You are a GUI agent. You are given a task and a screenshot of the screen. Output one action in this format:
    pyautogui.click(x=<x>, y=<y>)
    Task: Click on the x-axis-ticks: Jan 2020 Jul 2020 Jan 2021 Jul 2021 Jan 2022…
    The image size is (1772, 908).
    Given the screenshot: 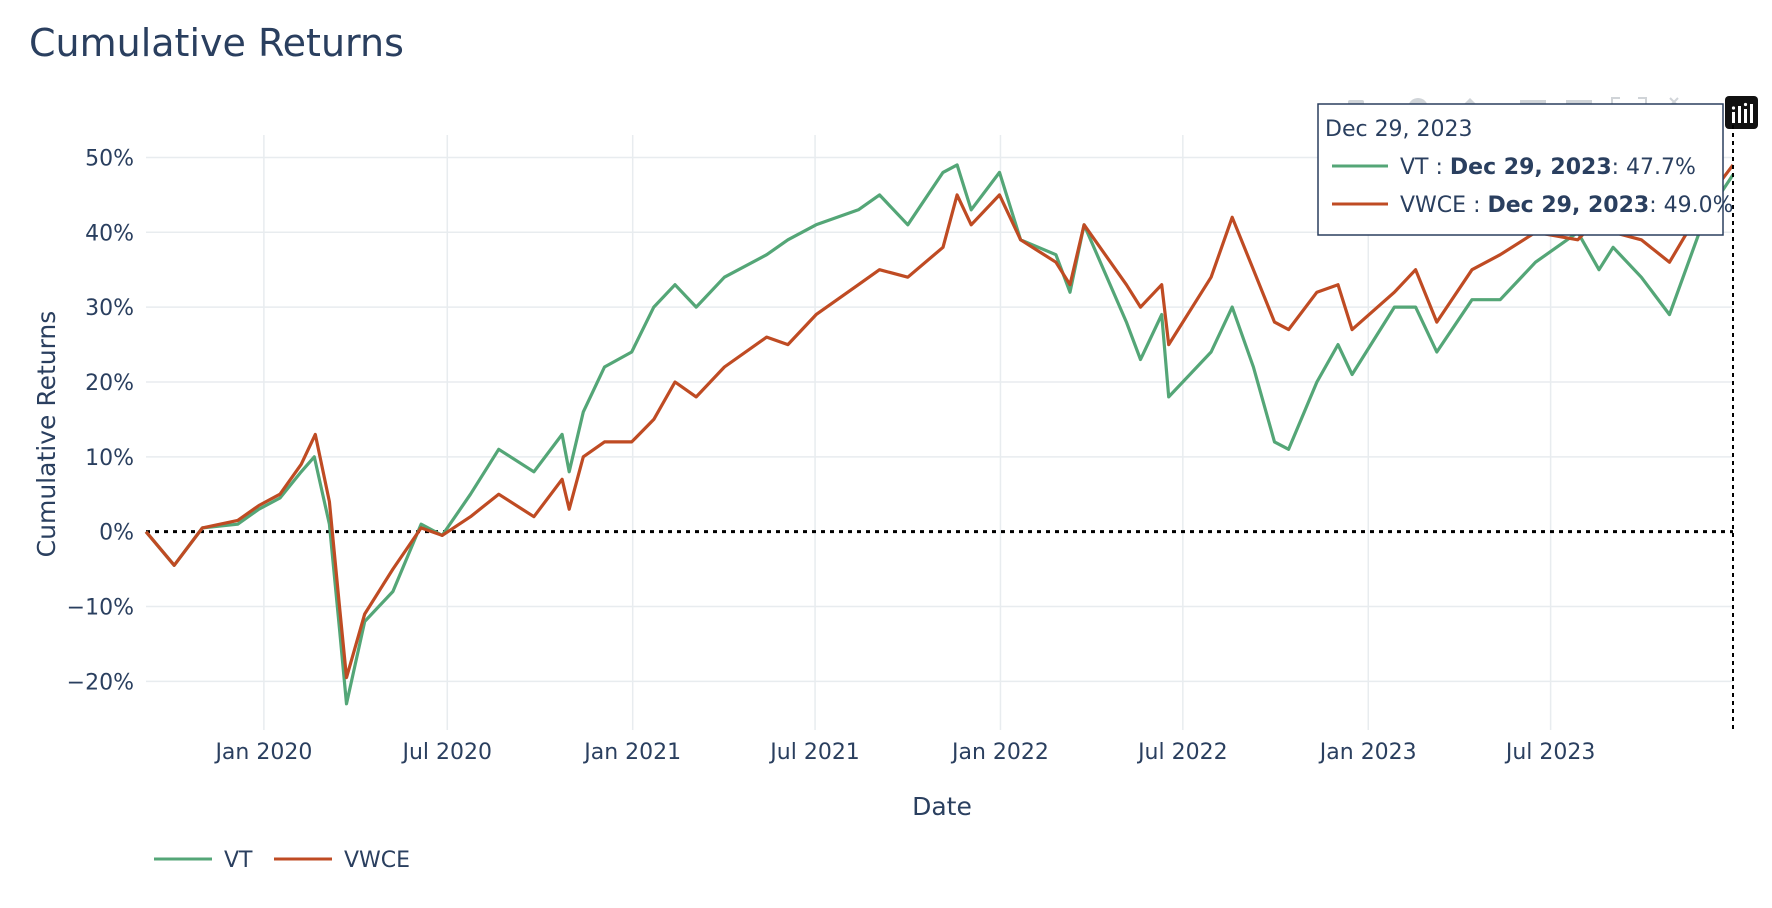 What is the action you would take?
    pyautogui.click(x=904, y=752)
    